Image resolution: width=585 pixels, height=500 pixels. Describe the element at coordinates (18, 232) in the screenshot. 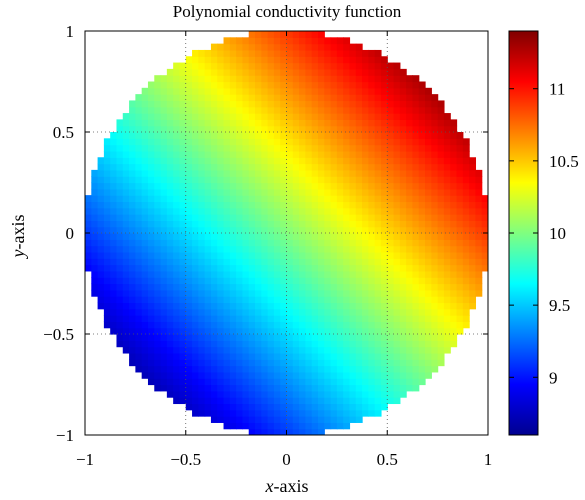

I see `y-axis-label-rest: -axis` at that location.